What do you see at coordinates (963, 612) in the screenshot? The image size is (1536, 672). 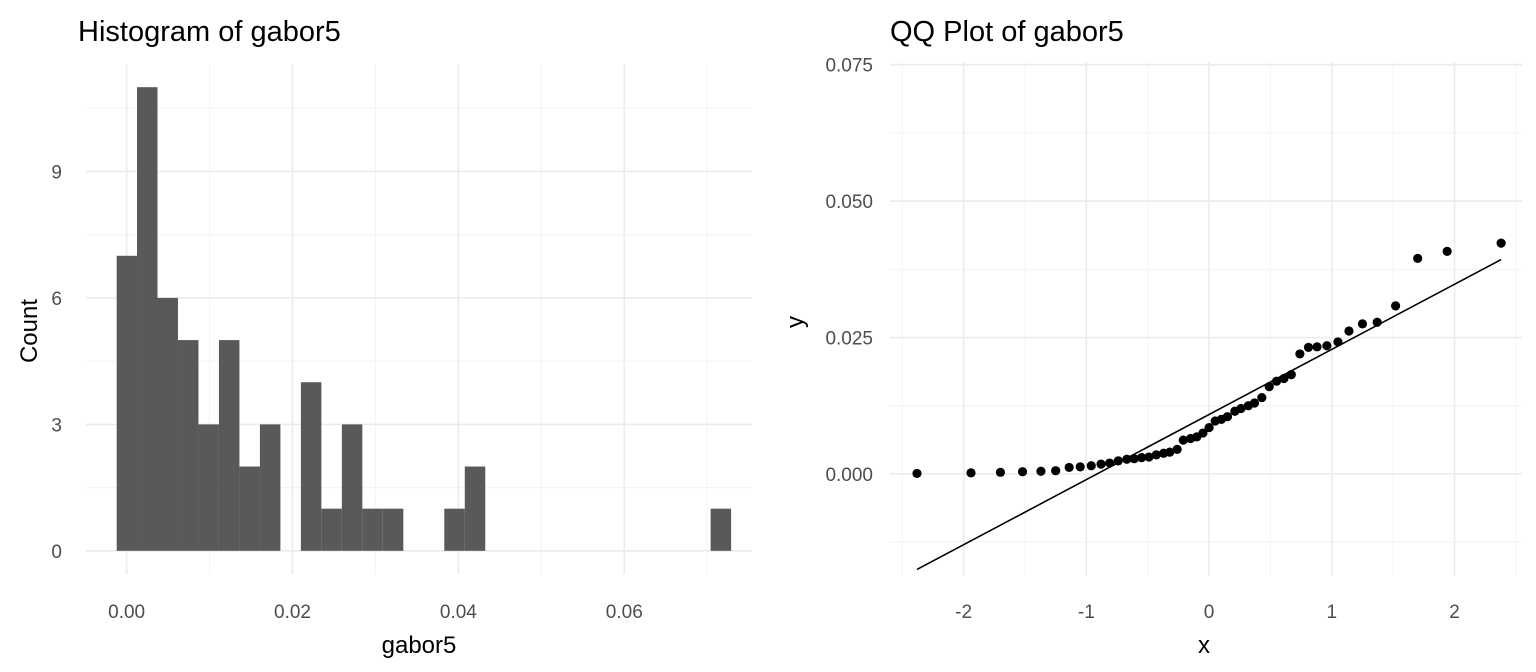 I see `x-tick-label: -2` at bounding box center [963, 612].